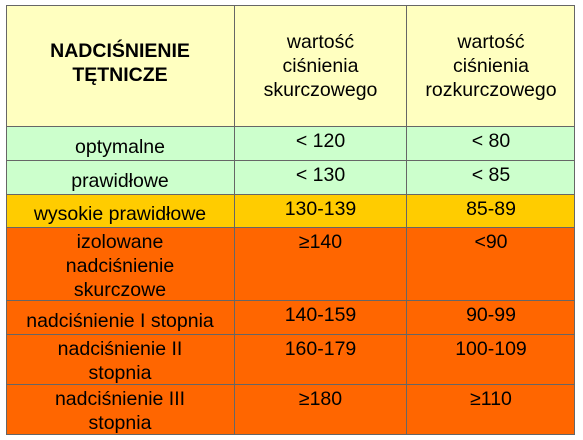 This screenshot has width=583, height=440. What do you see at coordinates (321, 178) in the screenshot?
I see `systolic-cell: < 130` at bounding box center [321, 178].